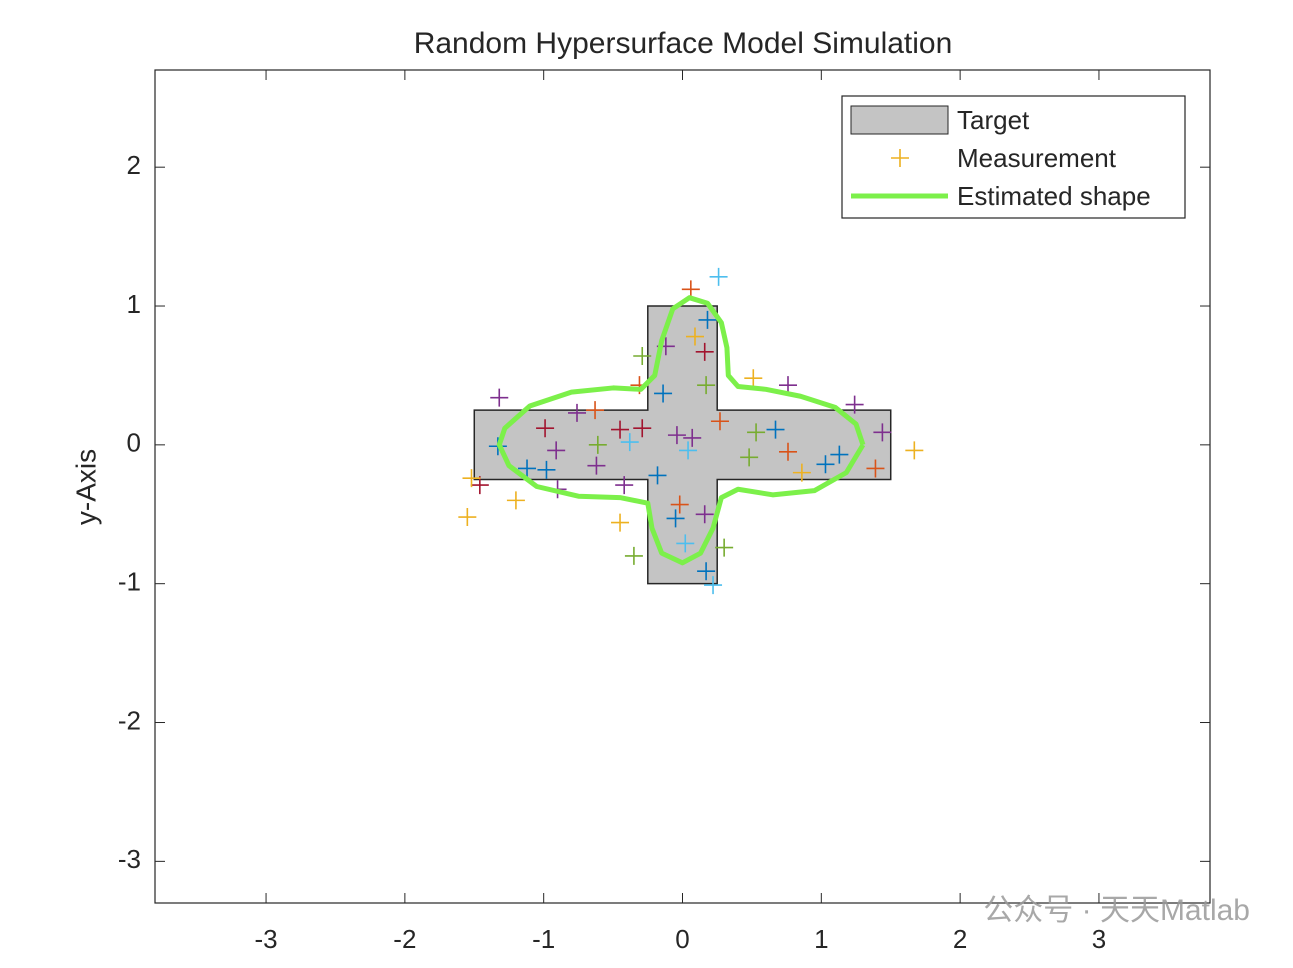 The width and height of the screenshot is (1293, 968). Describe the element at coordinates (265, 939) in the screenshot. I see `x-tick-label: -3` at that location.